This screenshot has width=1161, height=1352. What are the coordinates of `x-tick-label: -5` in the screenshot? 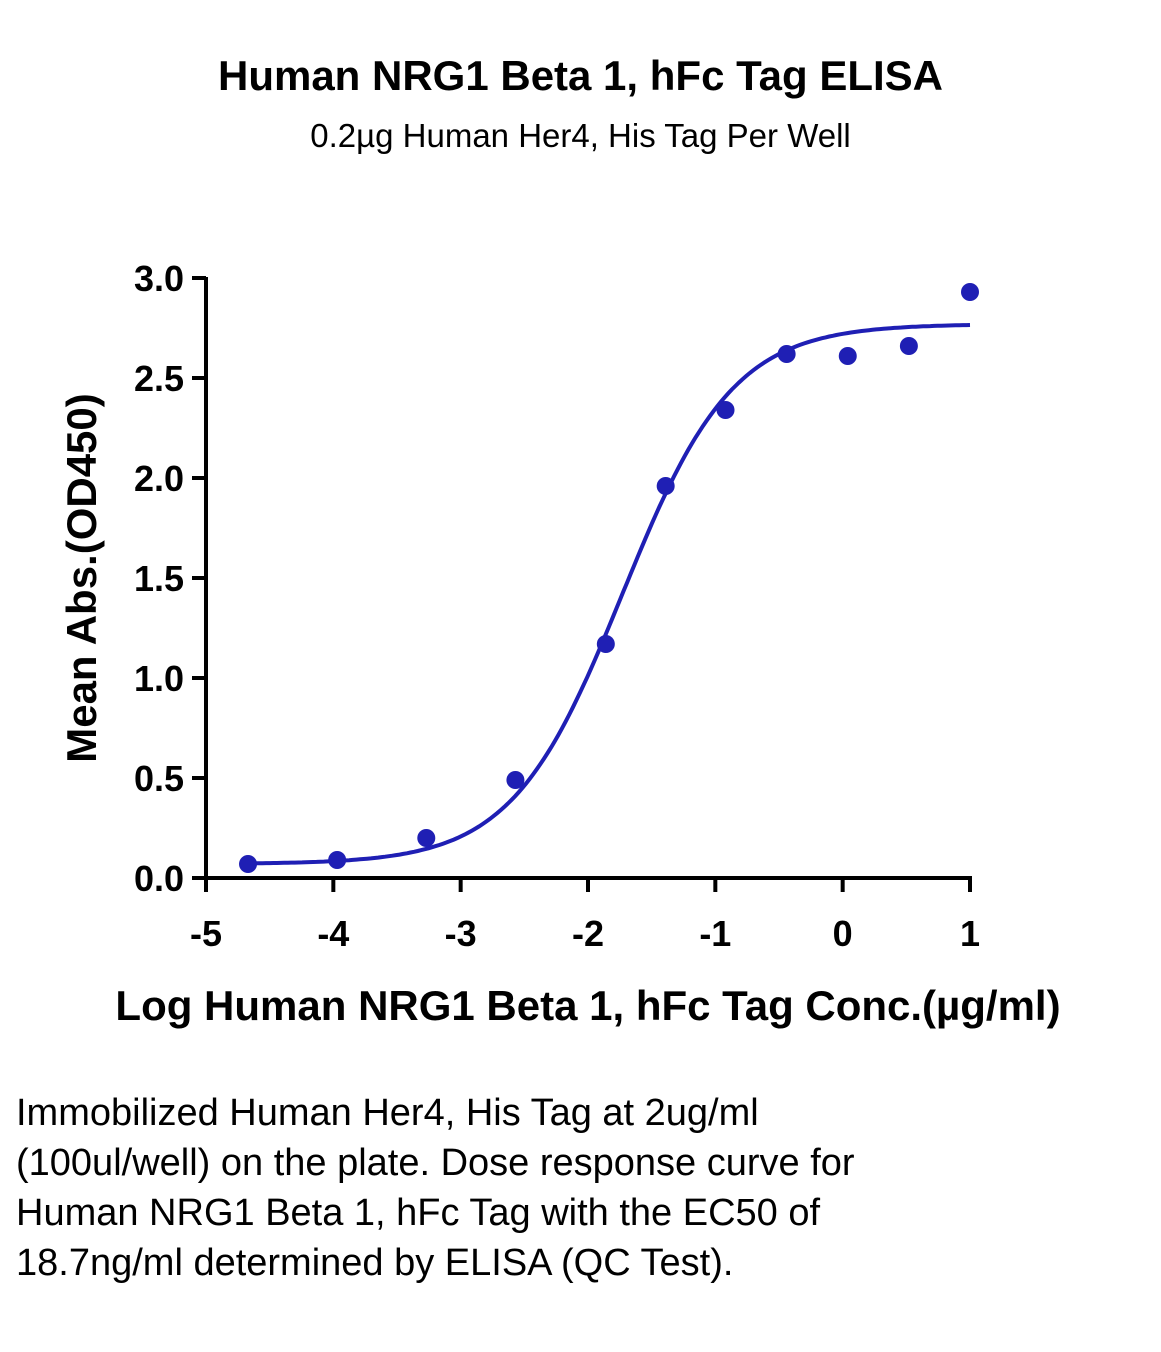 It's located at (206, 933).